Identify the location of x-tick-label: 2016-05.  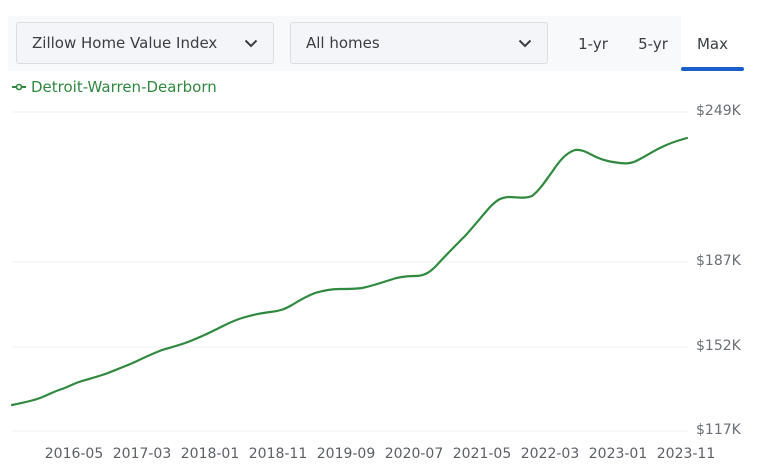
(74, 454).